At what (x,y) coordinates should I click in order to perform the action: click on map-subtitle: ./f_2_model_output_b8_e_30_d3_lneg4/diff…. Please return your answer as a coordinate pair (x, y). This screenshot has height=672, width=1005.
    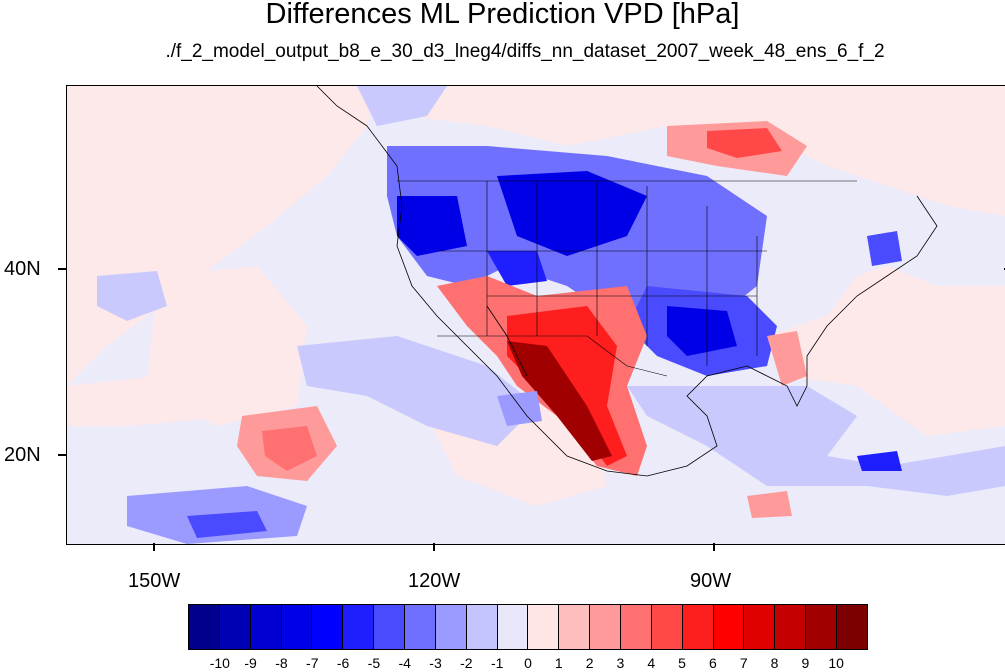
    Looking at the image, I should click on (525, 51).